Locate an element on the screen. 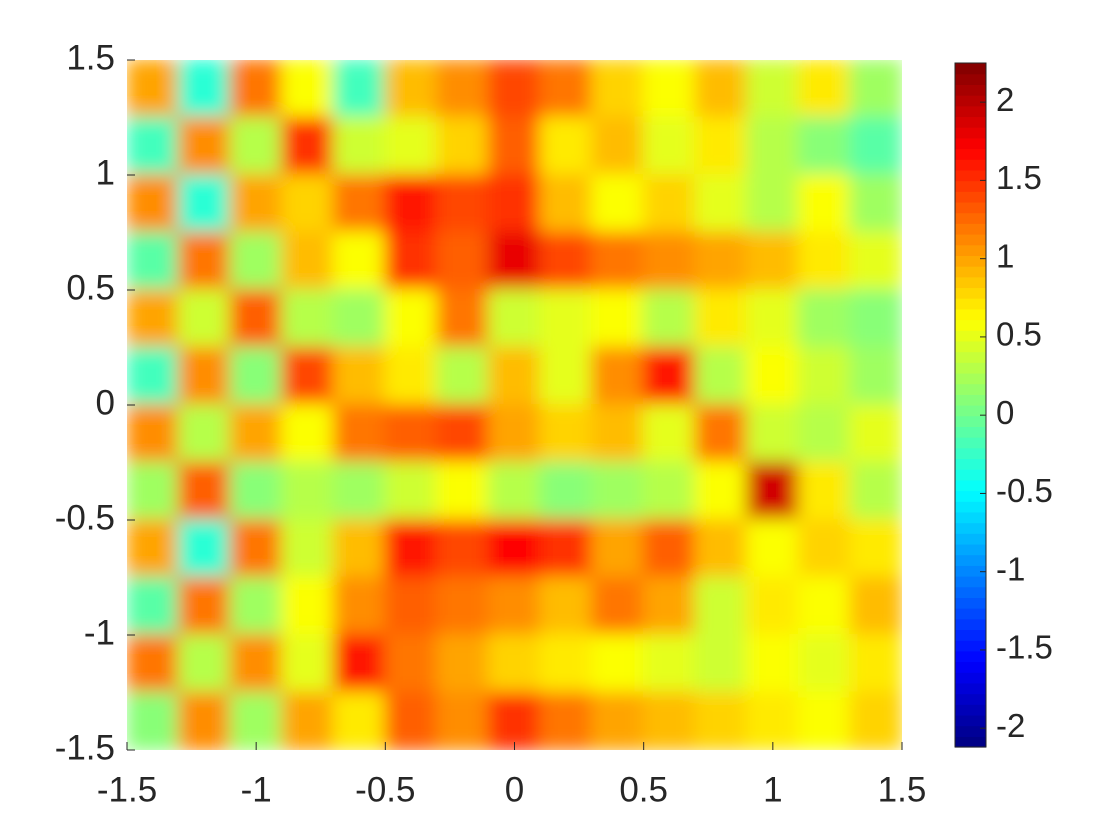 The height and width of the screenshot is (840, 1120). y-tick-label: 0.5 is located at coordinates (90, 287).